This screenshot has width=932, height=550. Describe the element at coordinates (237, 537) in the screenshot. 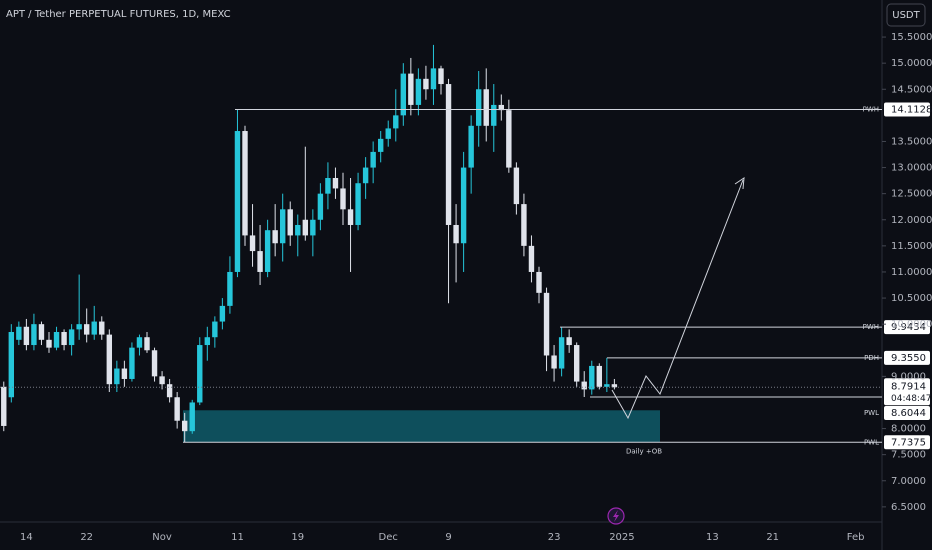

I see `x-tick-label: 11` at that location.